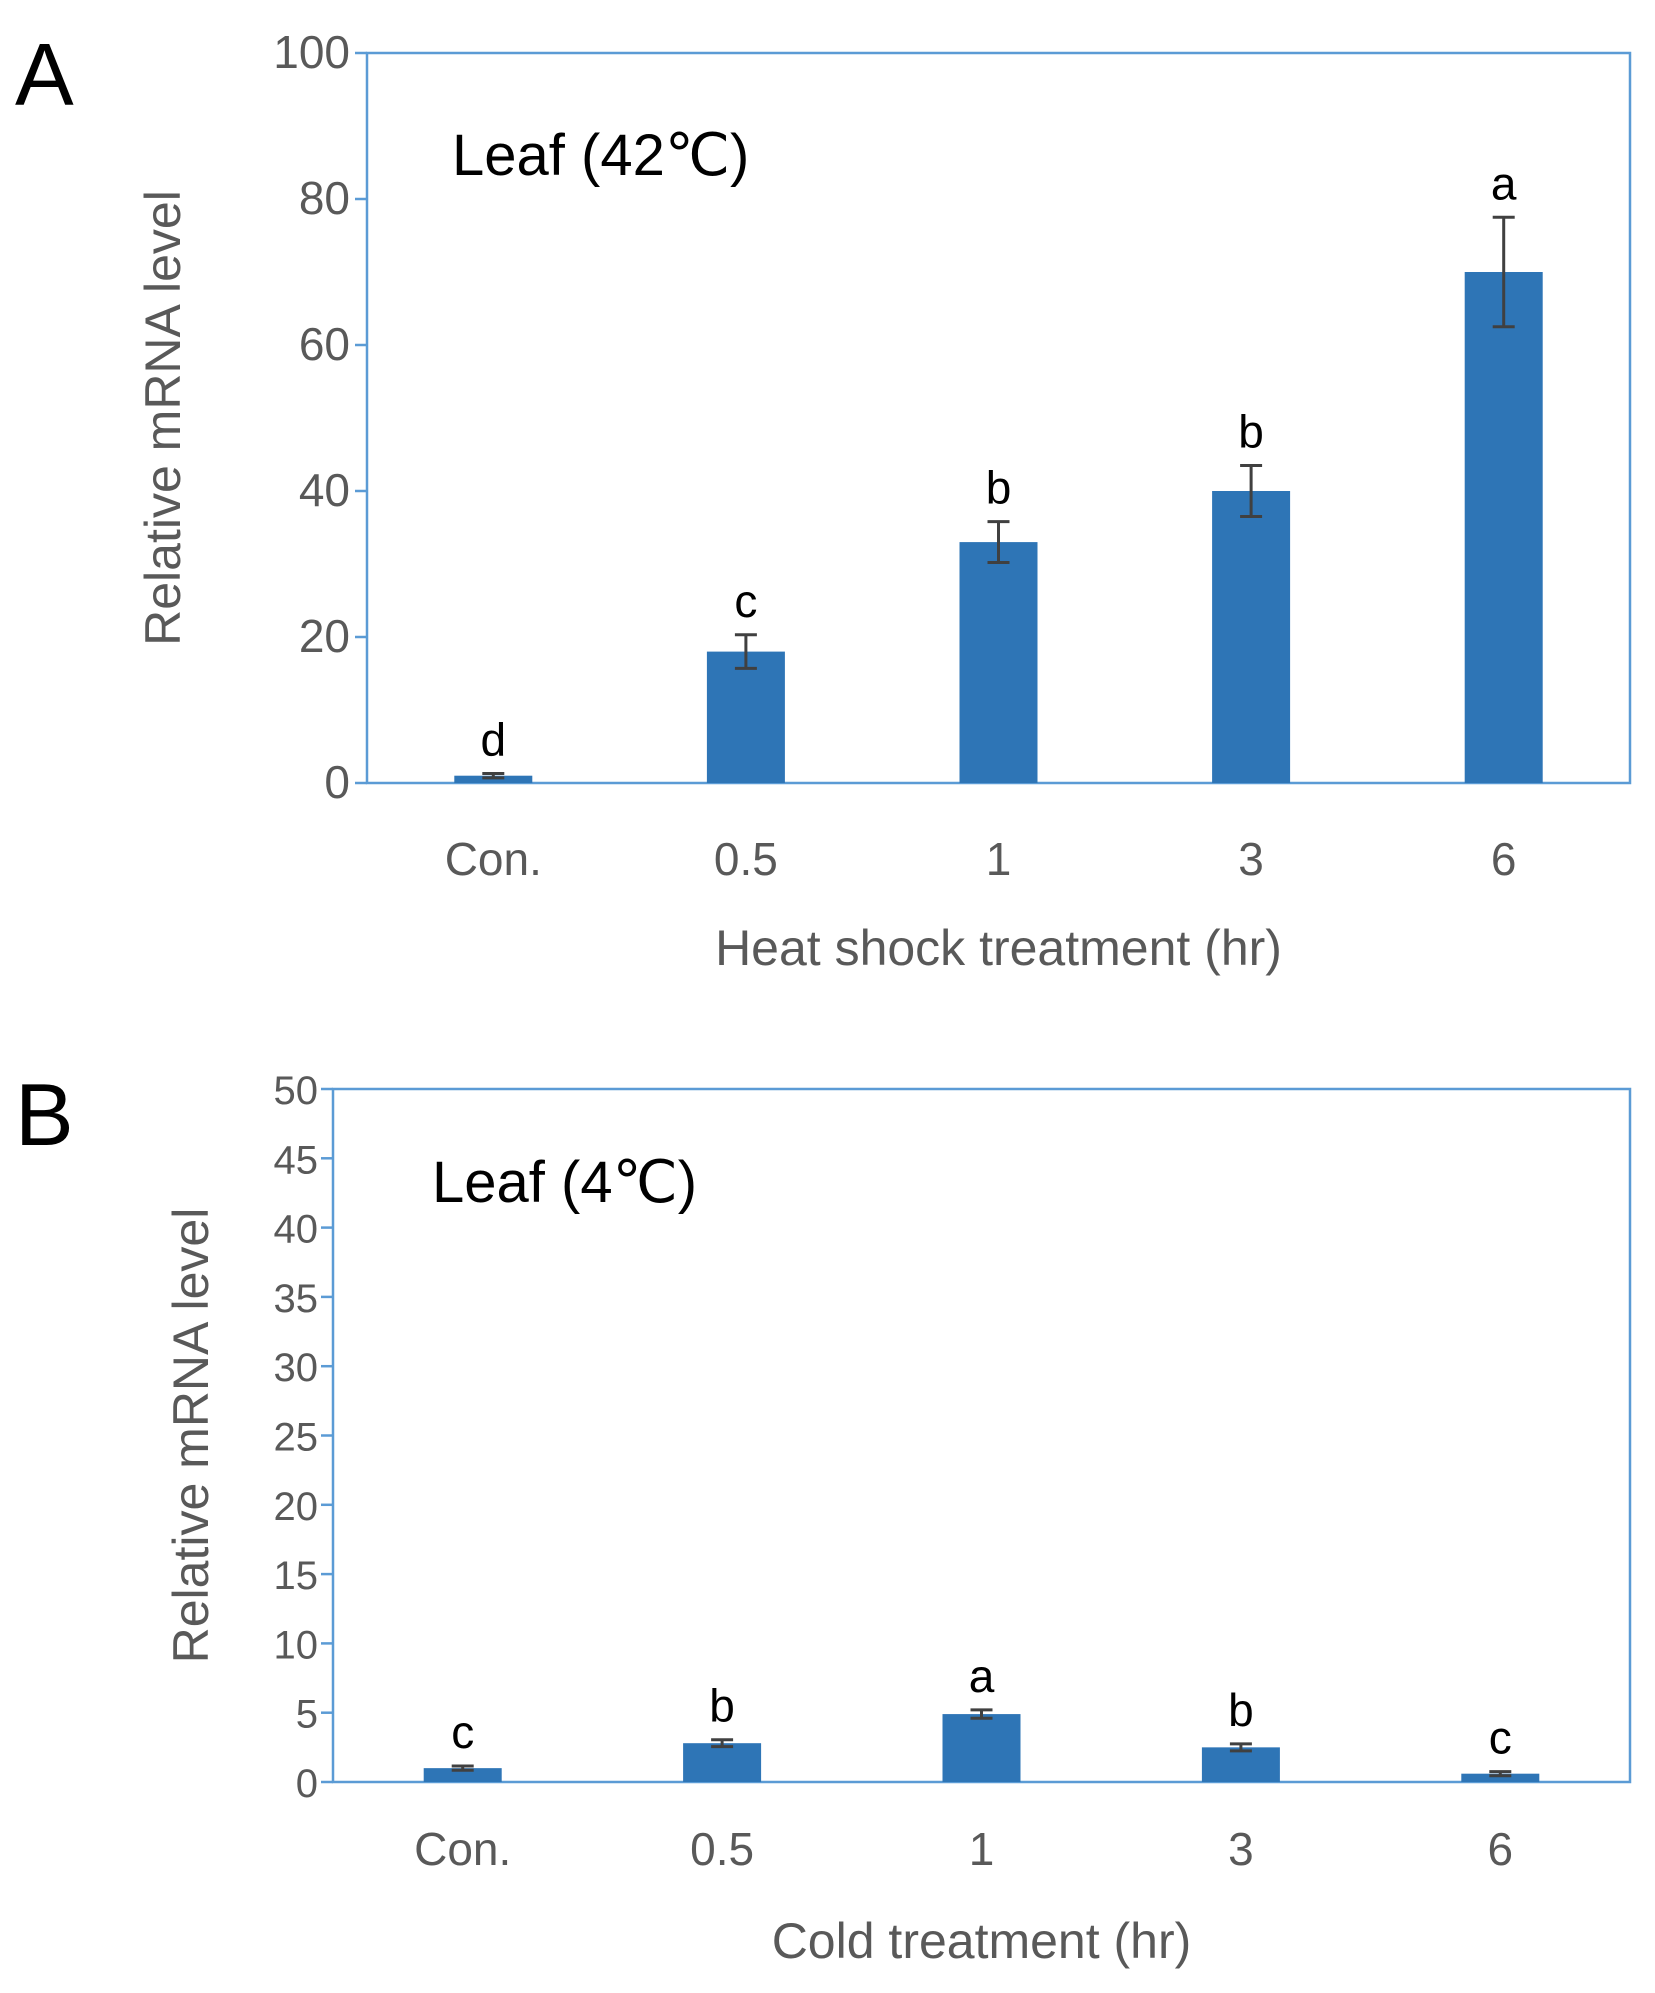 The width and height of the screenshot is (1655, 1993). What do you see at coordinates (998, 948) in the screenshot?
I see `x-axis-title: Heat shock treatment (hr)` at bounding box center [998, 948].